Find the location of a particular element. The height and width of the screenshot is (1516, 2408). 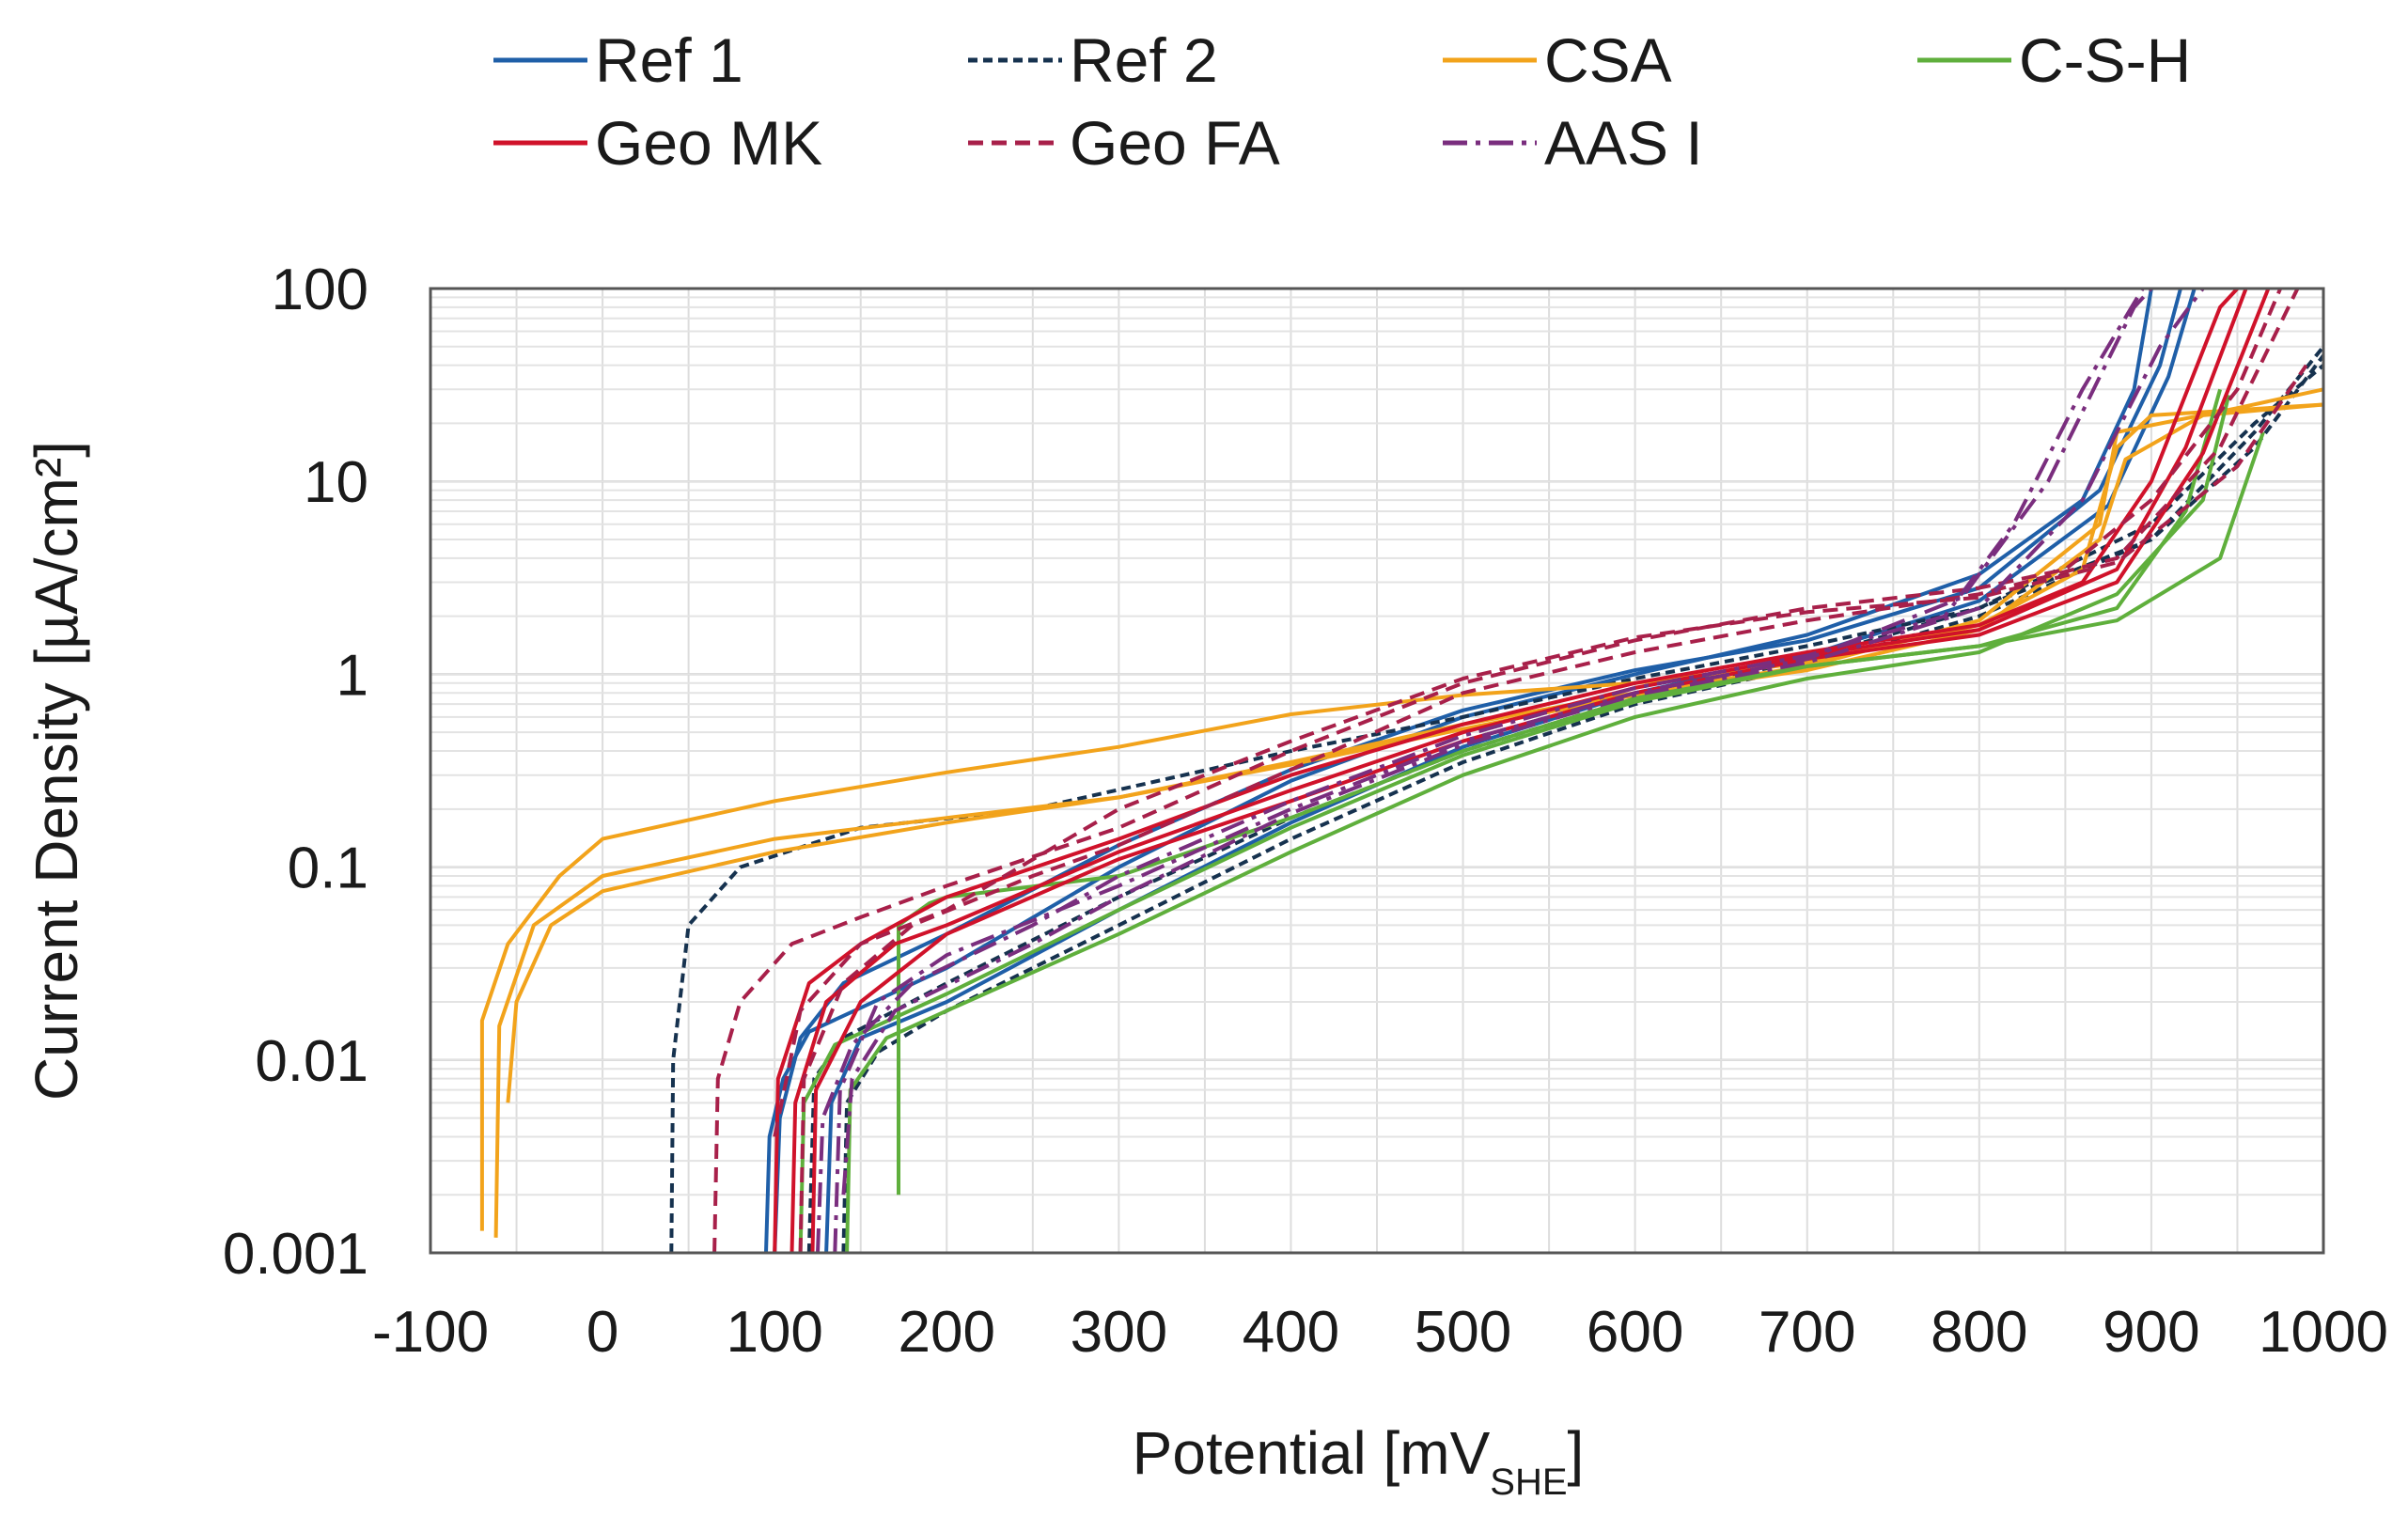

legend-label: Ref 1 is located at coordinates (669, 60).